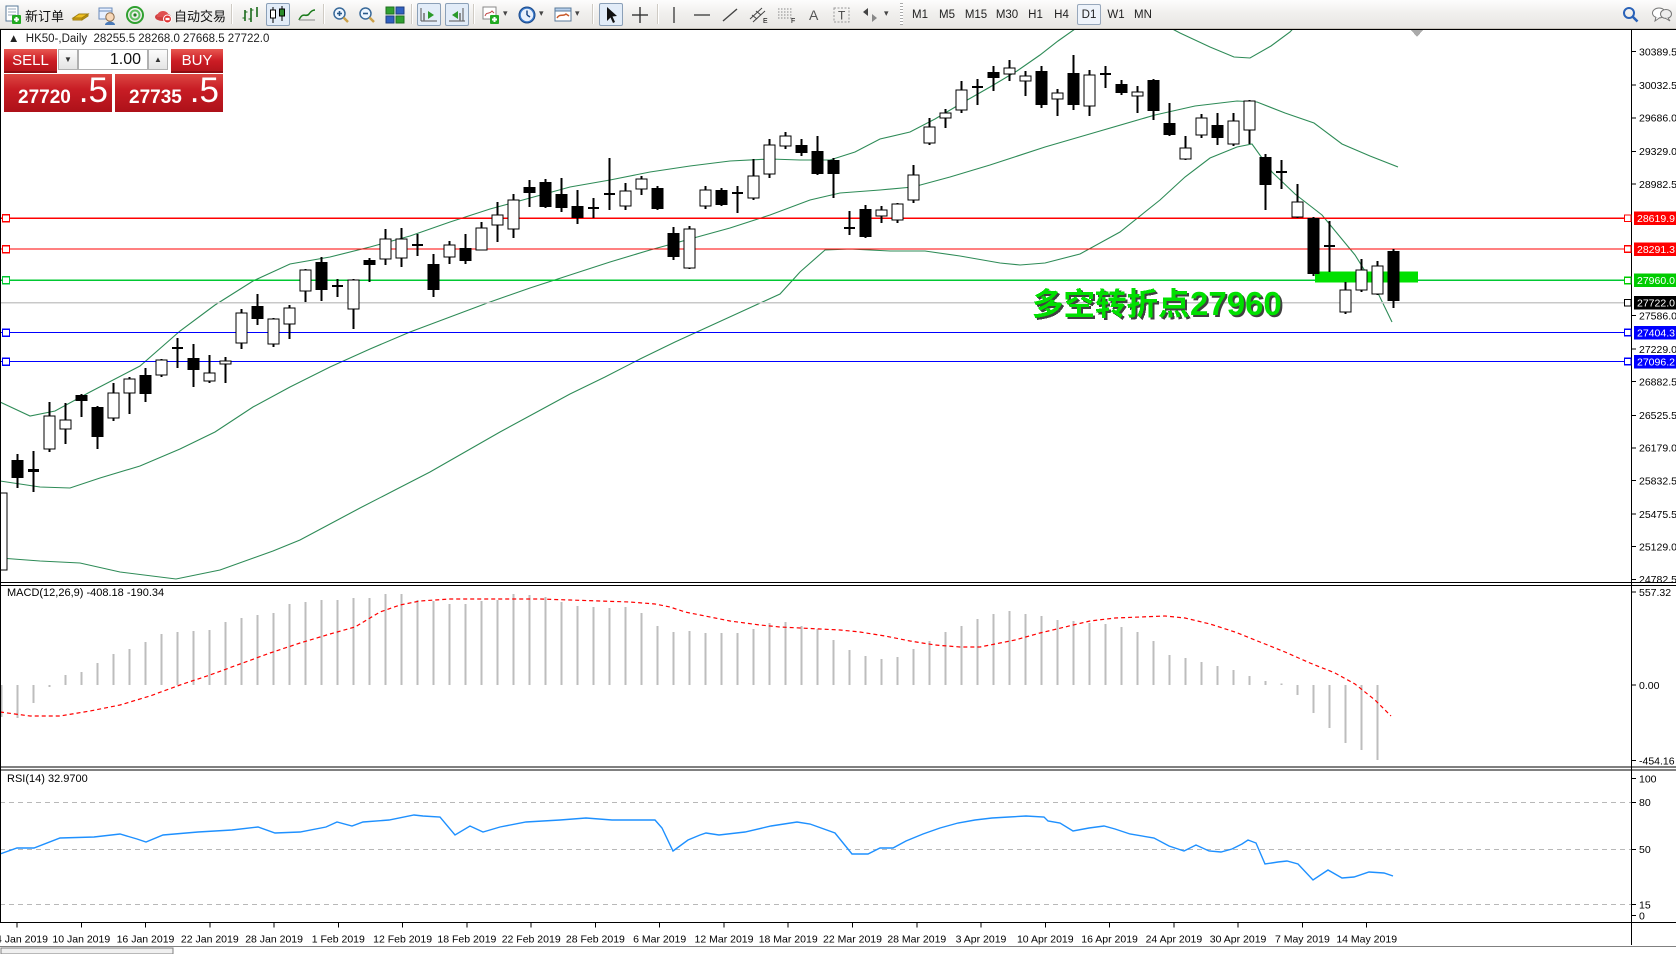 This screenshot has height=959, width=1676. Describe the element at coordinates (1045, 940) in the screenshot. I see `svg-text: 10 Apr 2019` at that location.